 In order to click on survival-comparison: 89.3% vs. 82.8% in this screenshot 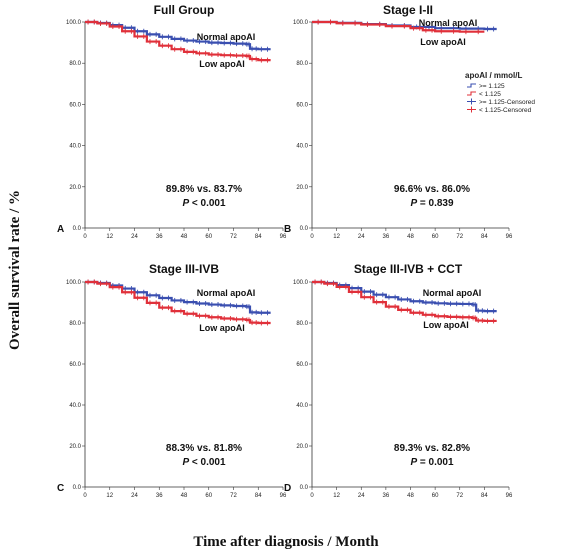, I will do `click(432, 448)`.